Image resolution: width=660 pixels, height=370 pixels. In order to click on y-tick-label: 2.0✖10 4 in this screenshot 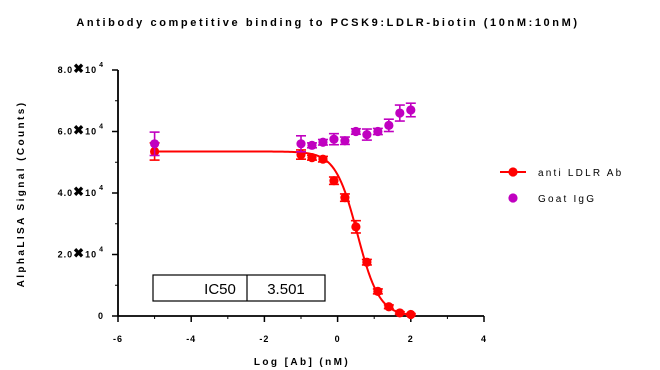, I will do `click(81, 253)`.